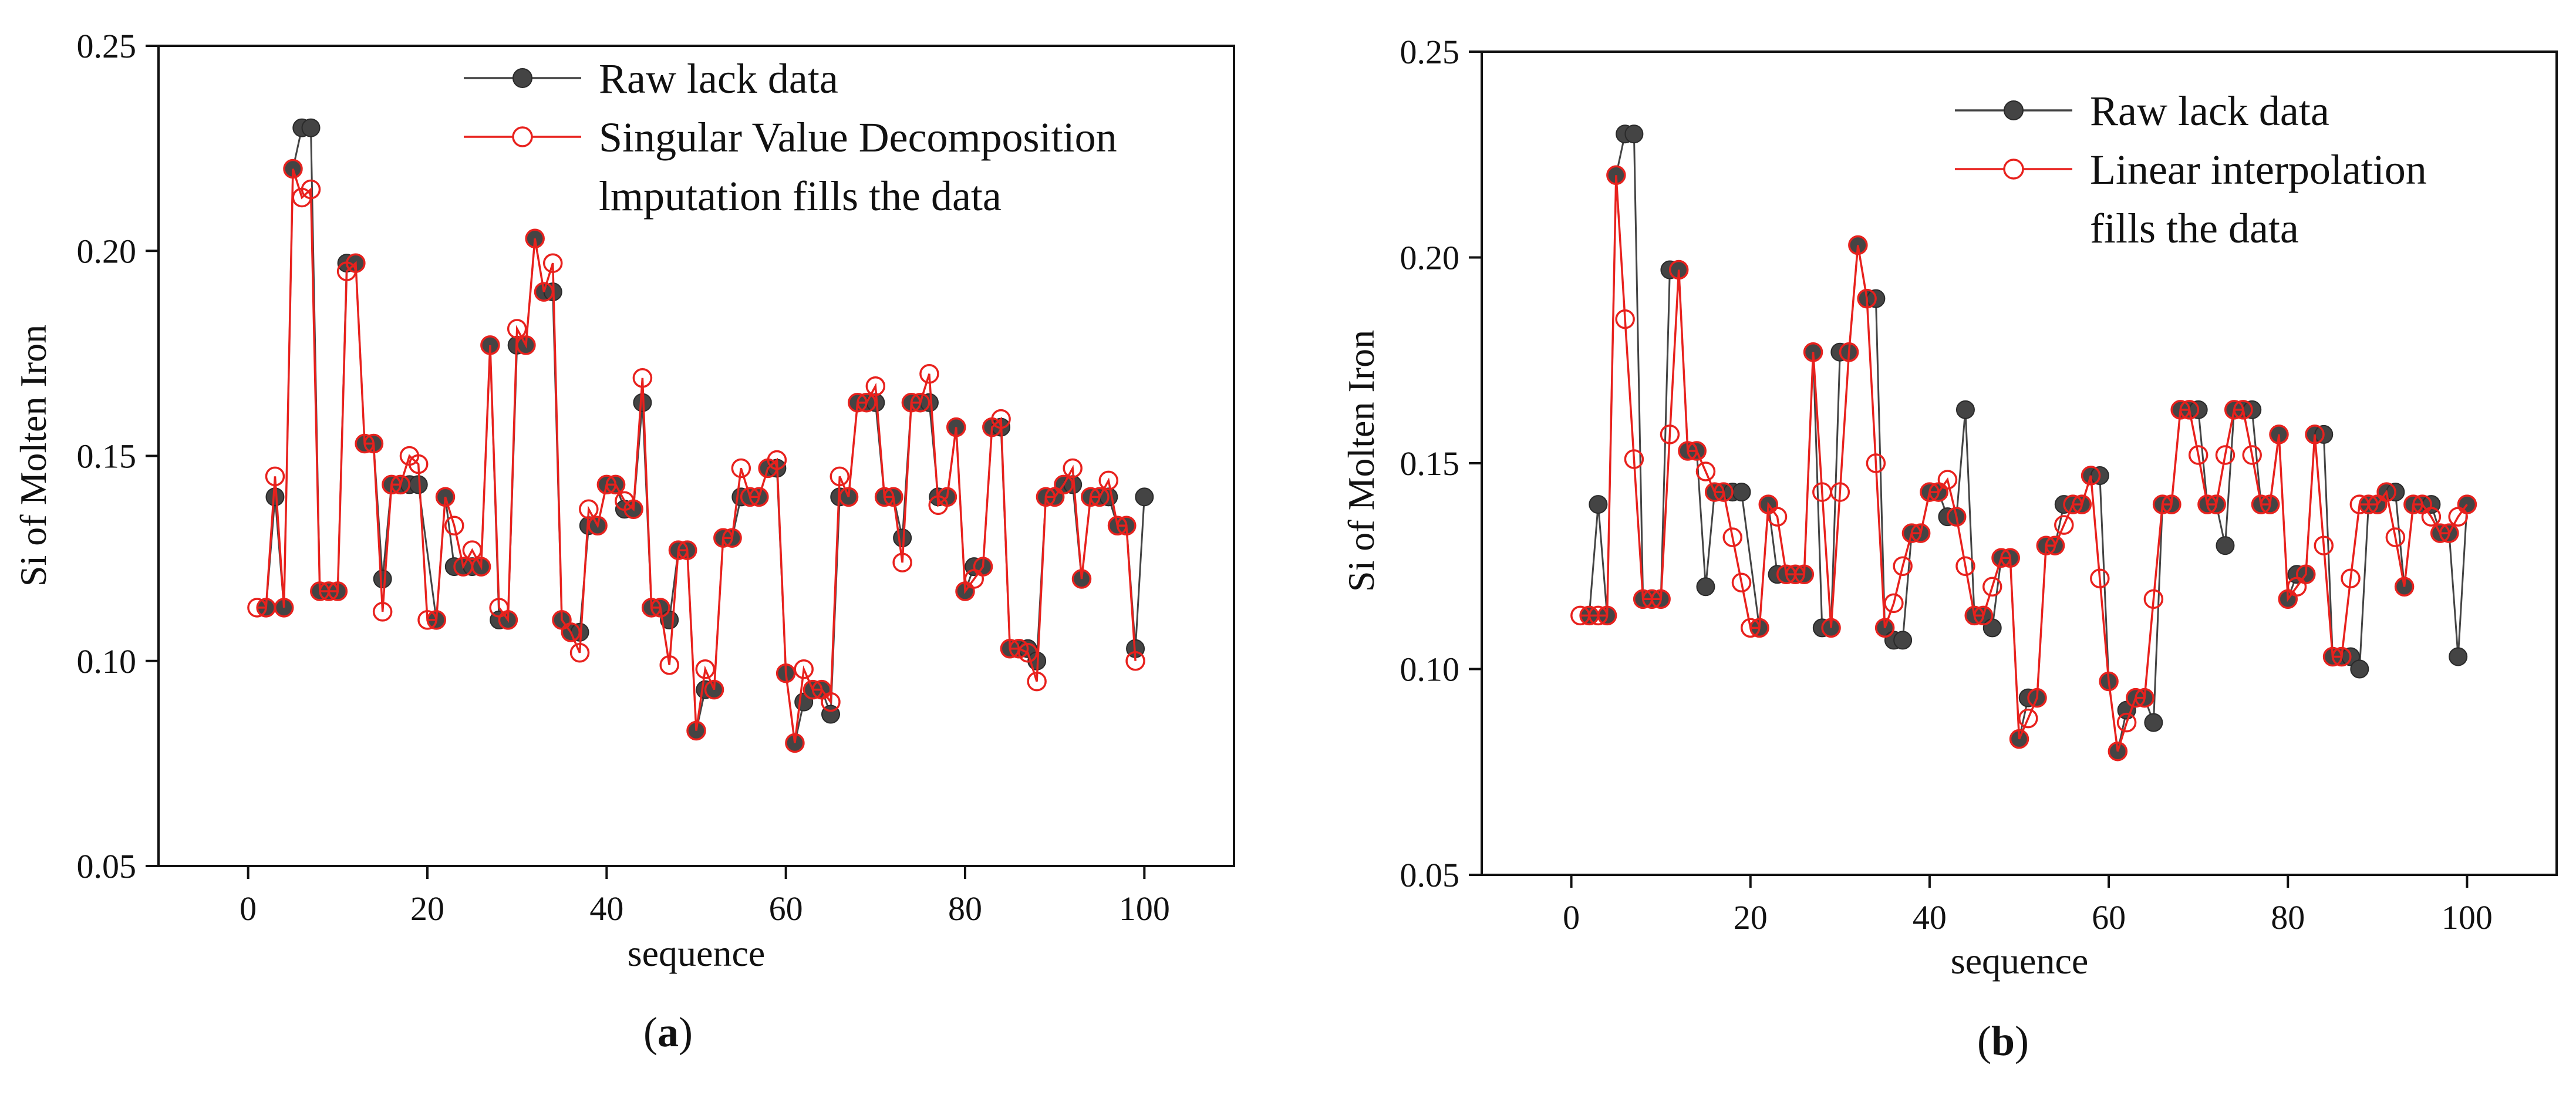  I want to click on x-tick-label: 20, so click(1751, 917).